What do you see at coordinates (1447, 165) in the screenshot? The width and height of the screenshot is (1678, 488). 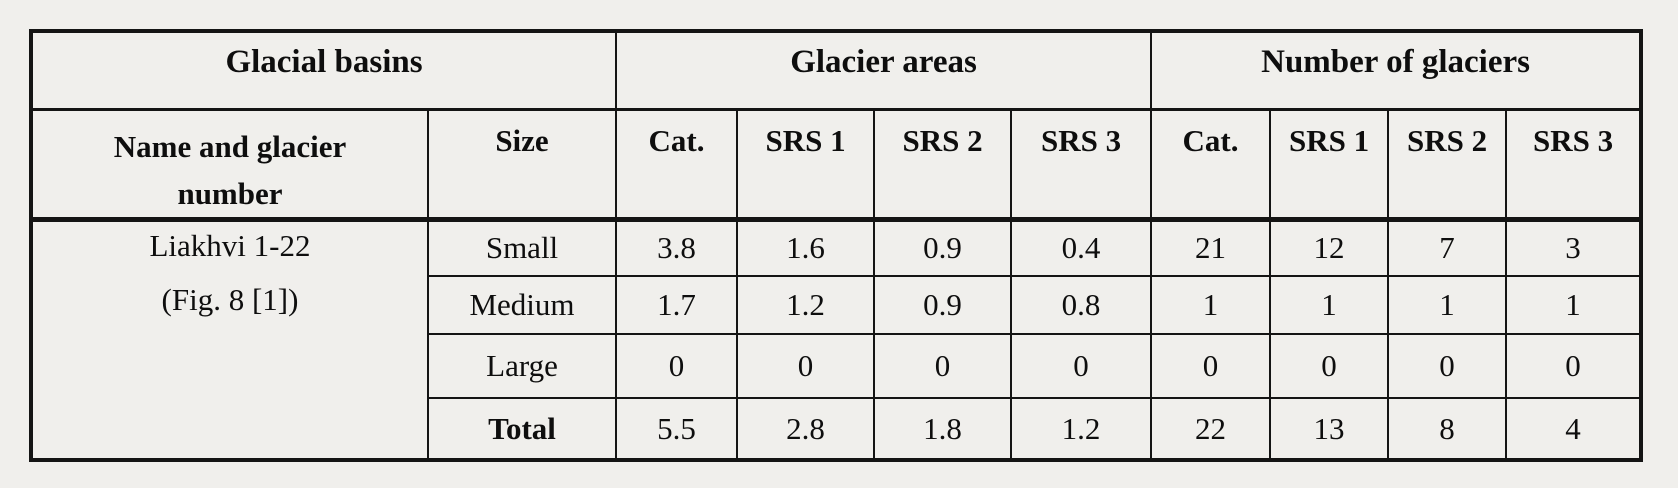 I see `col-header-count-srs2: SRS 2` at bounding box center [1447, 165].